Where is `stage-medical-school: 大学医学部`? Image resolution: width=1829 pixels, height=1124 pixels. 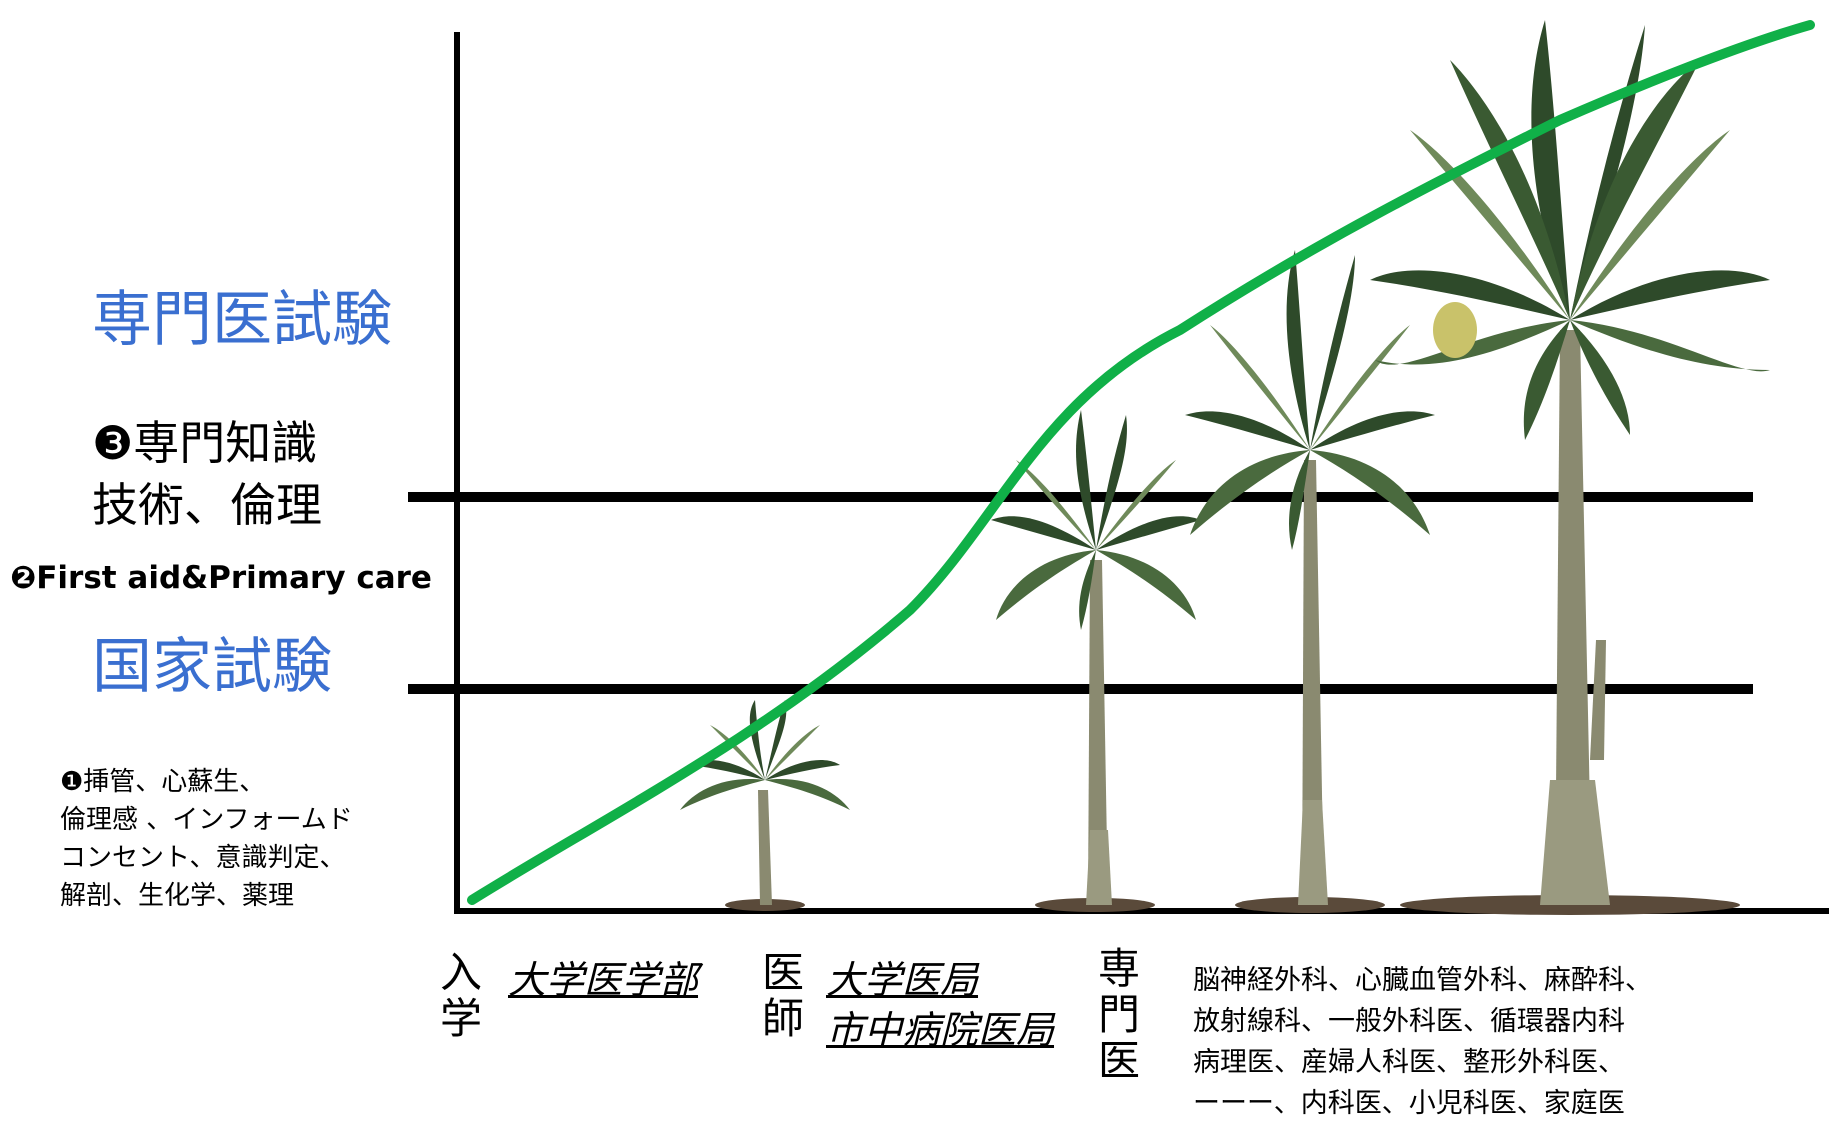 stage-medical-school: 大学医学部 is located at coordinates (603, 980).